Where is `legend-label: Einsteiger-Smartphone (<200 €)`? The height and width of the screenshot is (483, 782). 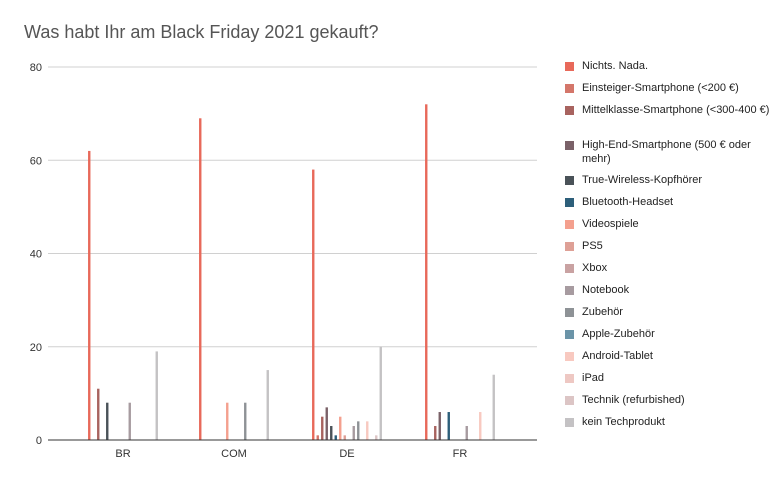
legend-label: Einsteiger-Smartphone (<200 €) is located at coordinates (660, 88).